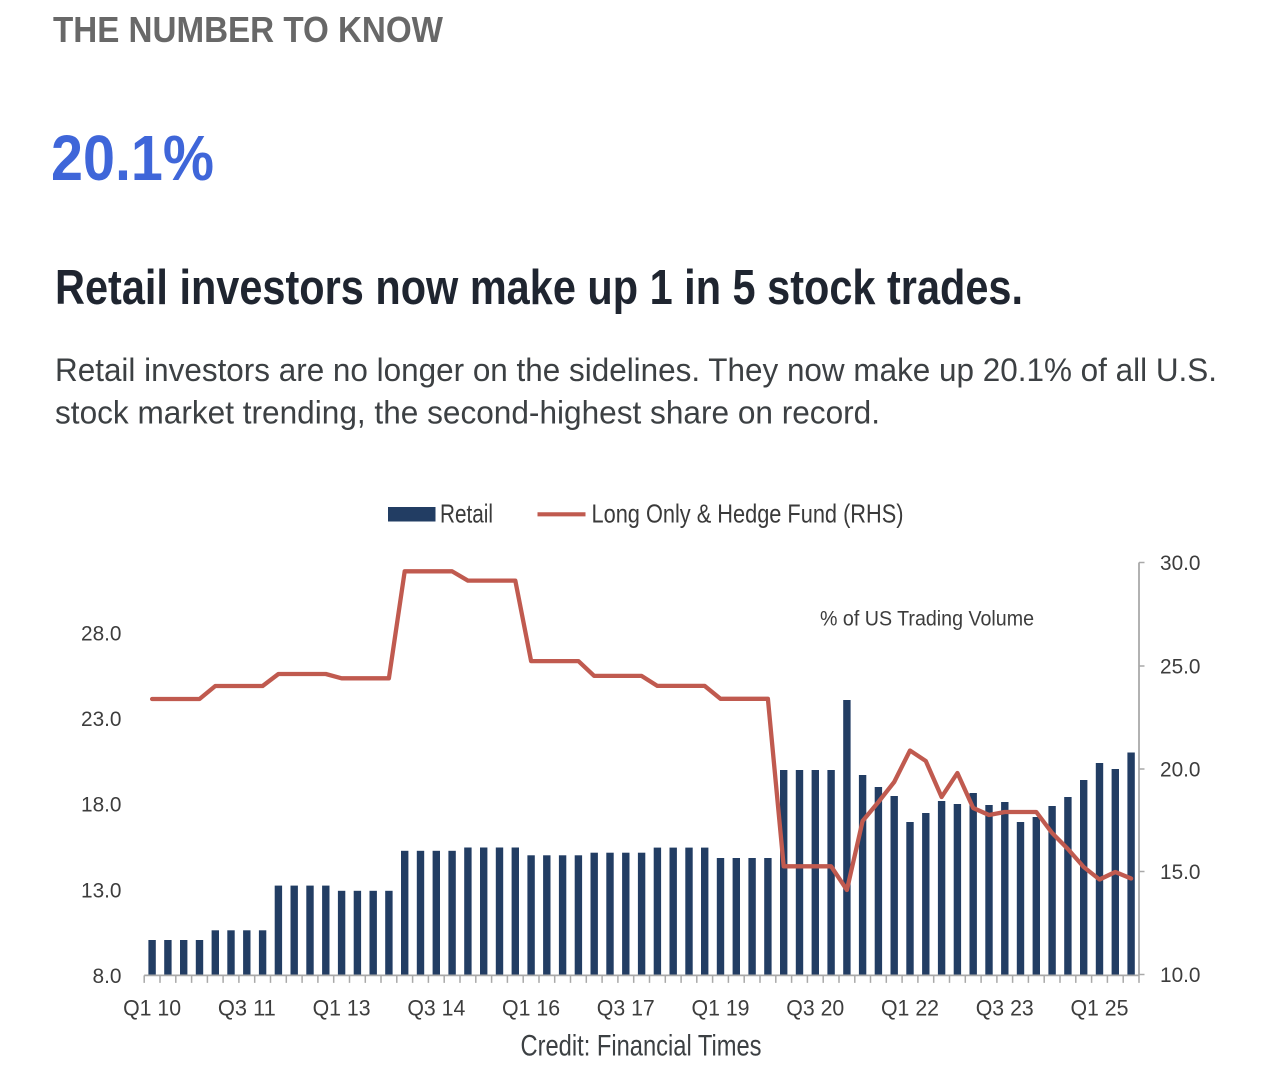 The width and height of the screenshot is (1262, 1086). I want to click on svg-text: Q1 22, so click(910, 1008).